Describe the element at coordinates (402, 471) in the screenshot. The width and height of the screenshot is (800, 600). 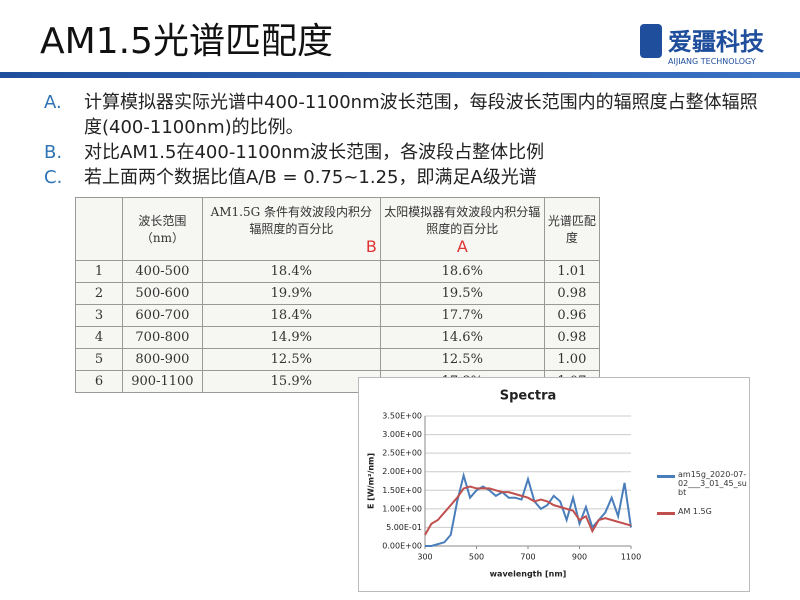
I see `y-tick-label: 2.00E+00` at that location.